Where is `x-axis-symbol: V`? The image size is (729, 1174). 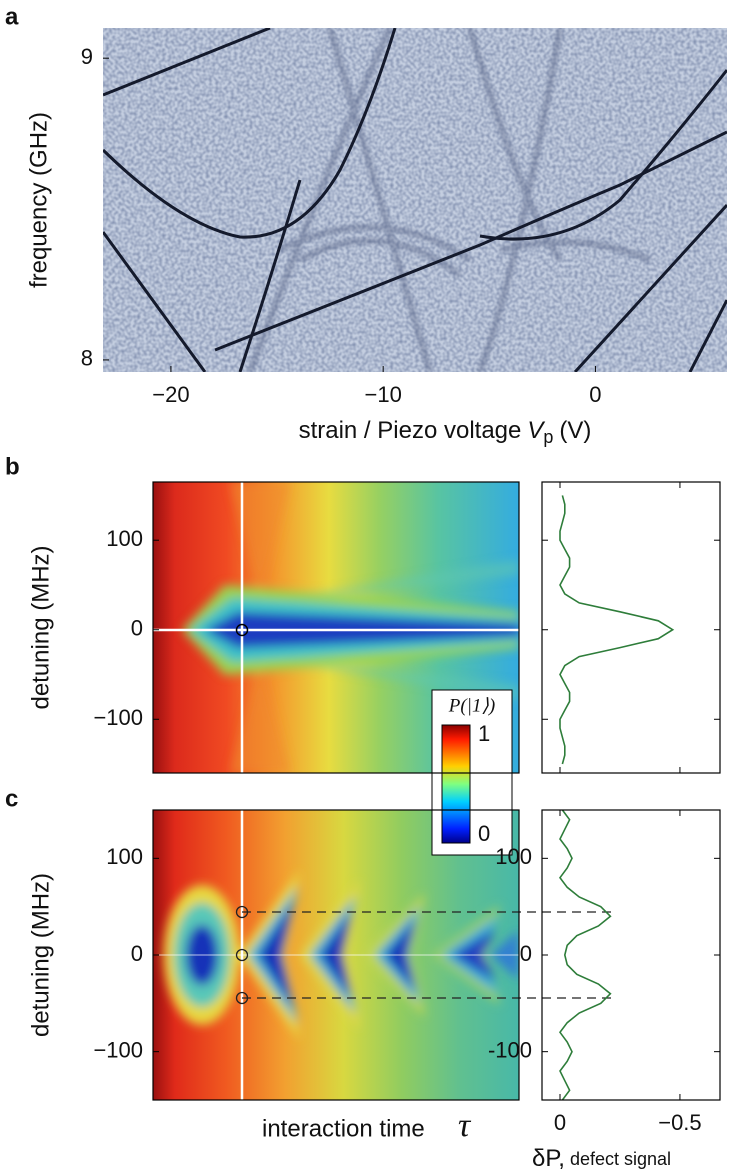
x-axis-symbol: V is located at coordinates (536, 430).